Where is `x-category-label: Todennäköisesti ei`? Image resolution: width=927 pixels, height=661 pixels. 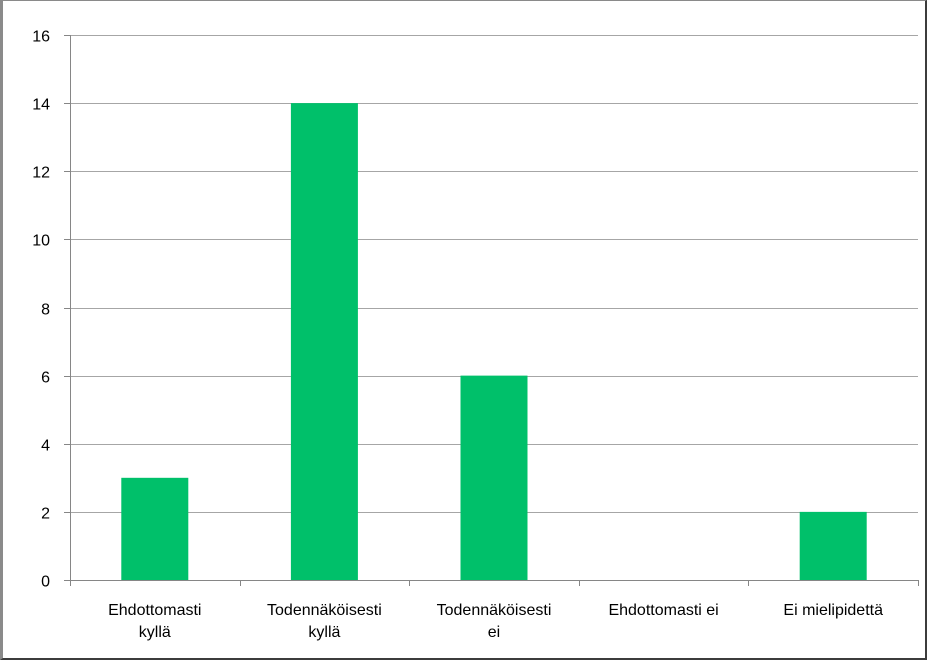 x-category-label: Todennäköisesti ei is located at coordinates (494, 621).